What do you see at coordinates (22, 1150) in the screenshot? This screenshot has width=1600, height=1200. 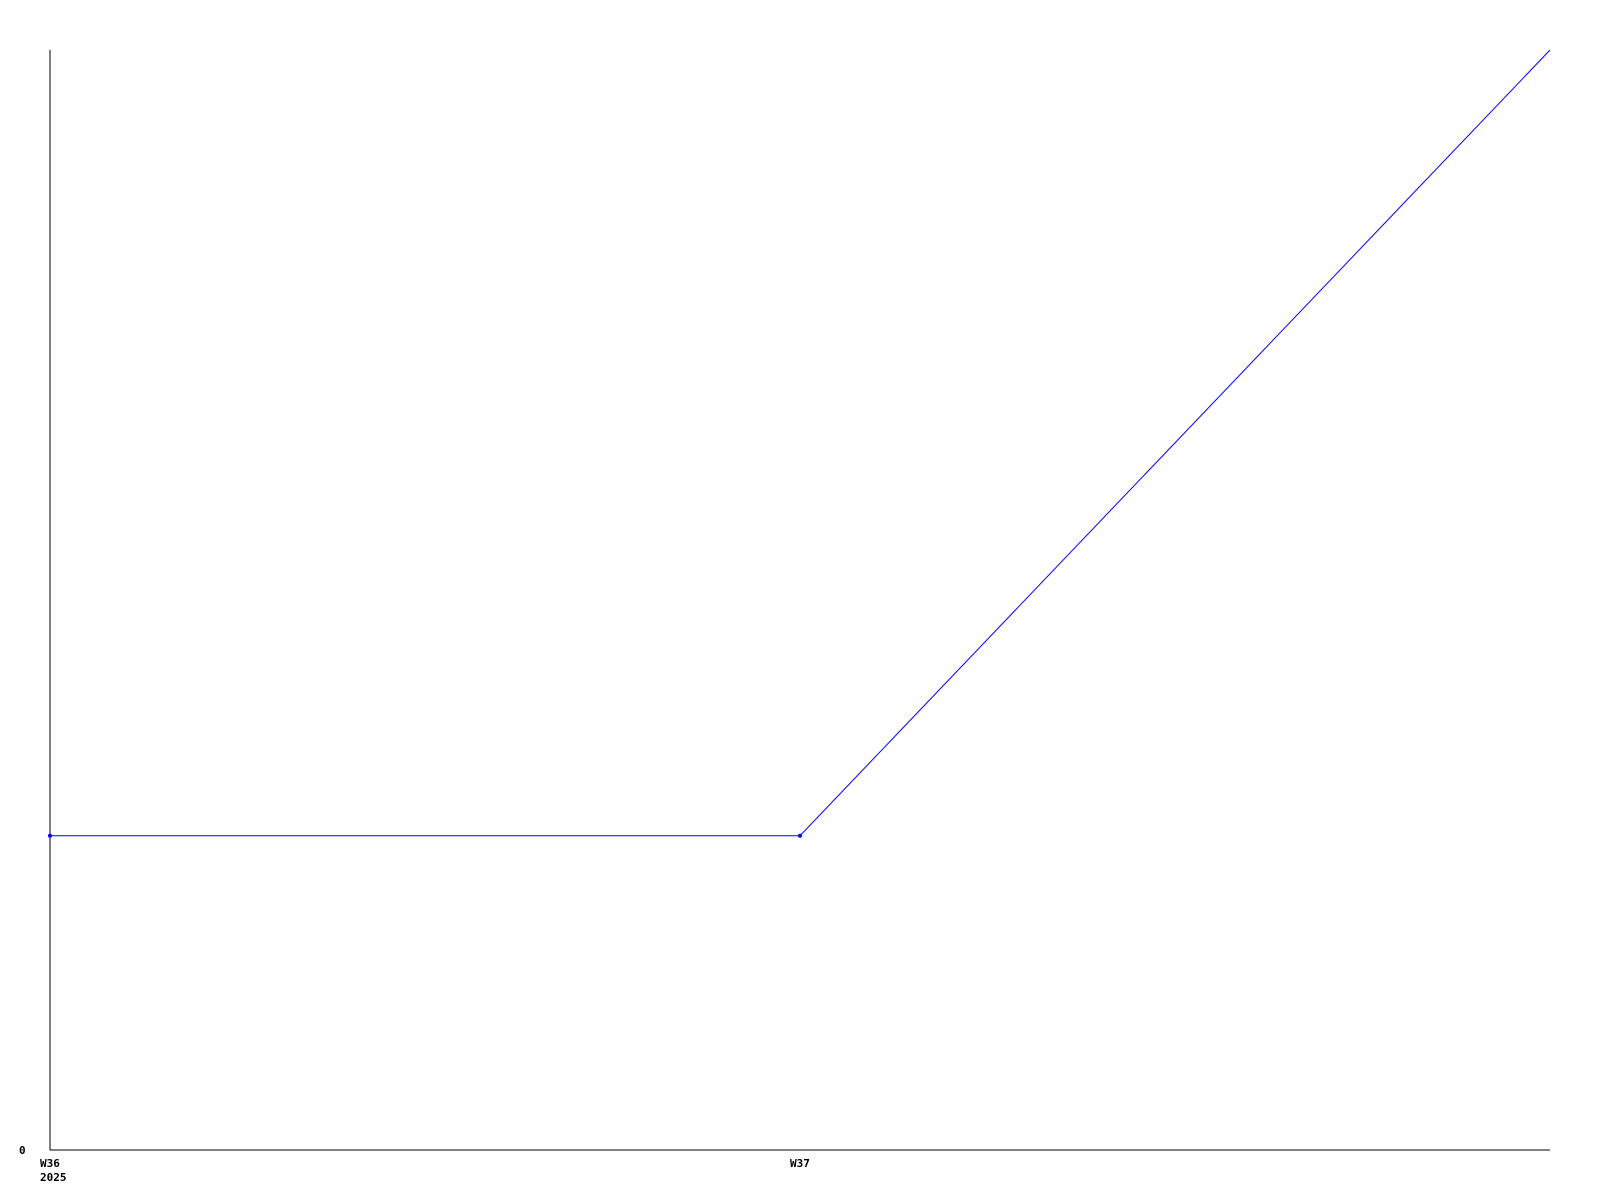 I see `y-tick-label: 0` at bounding box center [22, 1150].